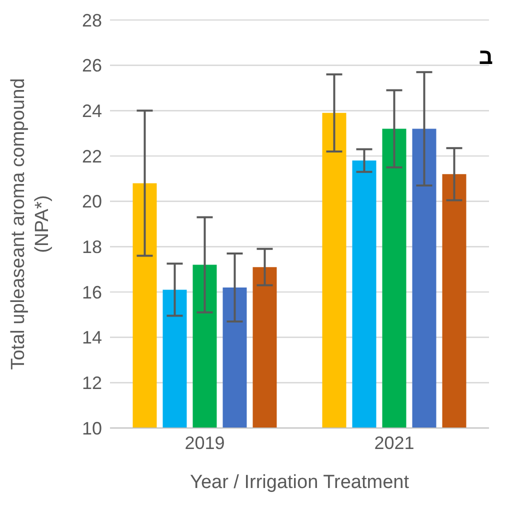 The height and width of the screenshot is (506, 507). I want to click on y-tick-label: 18, so click(92, 247).